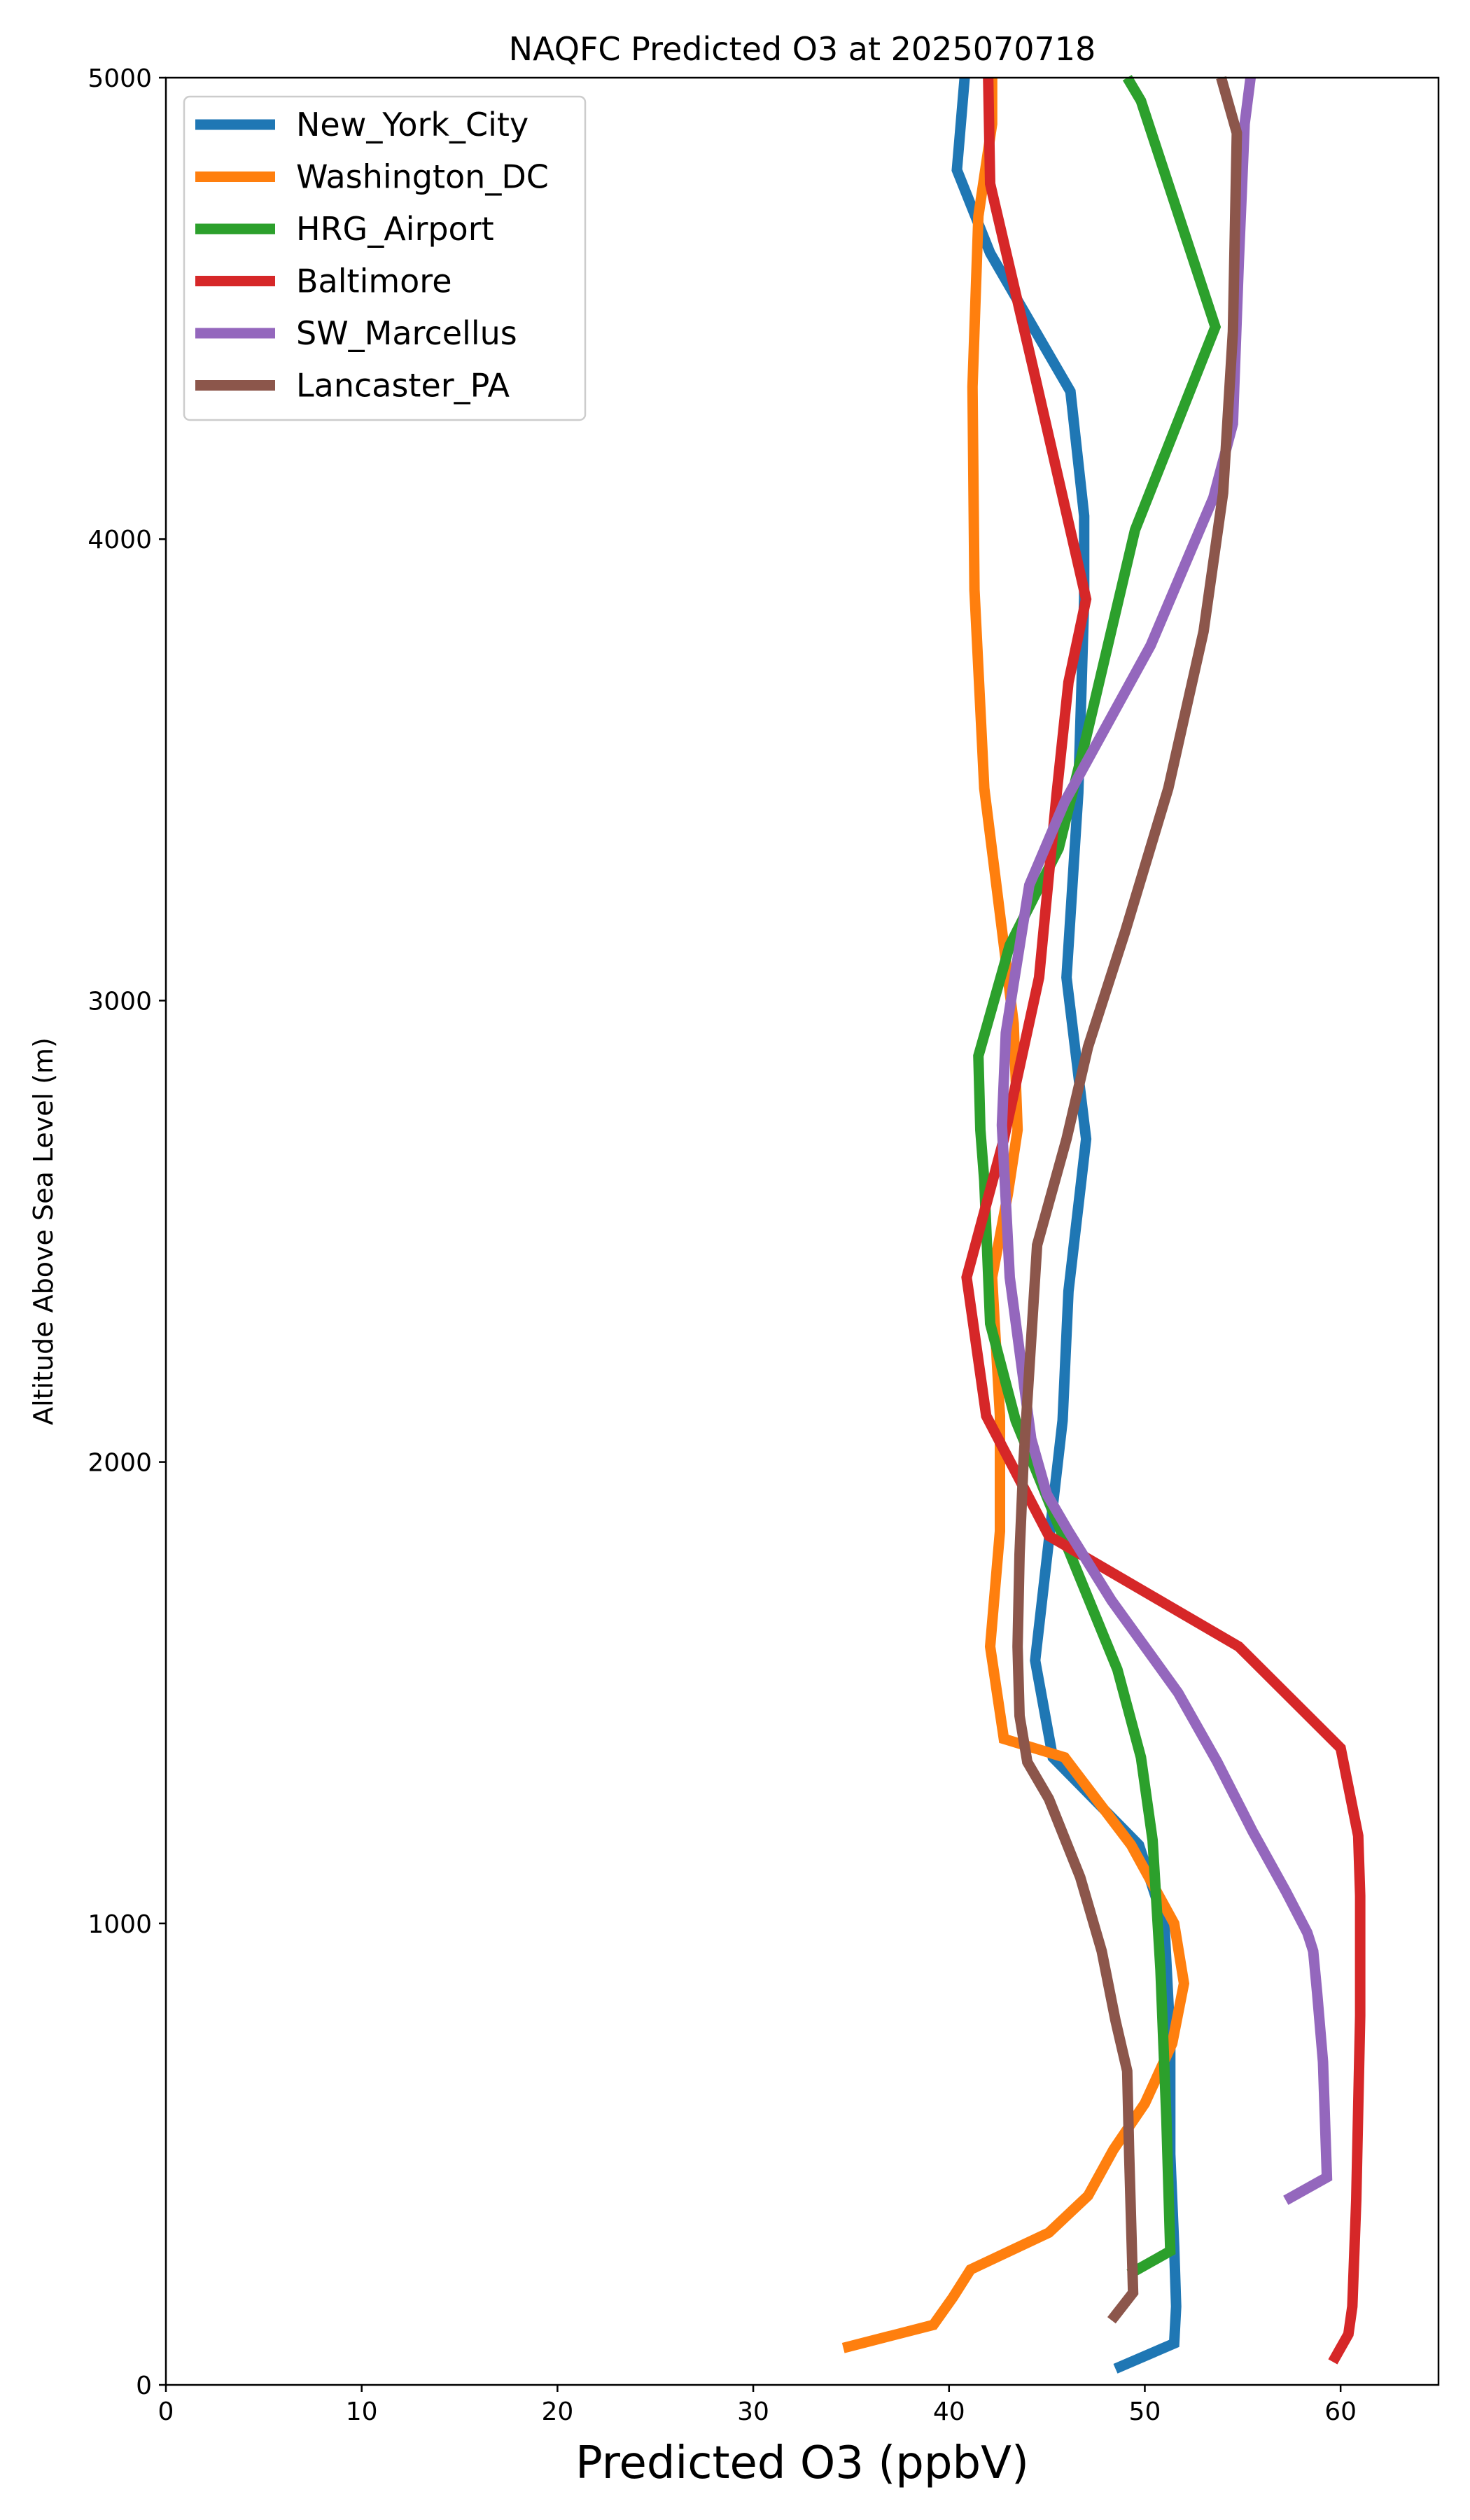  I want to click on legend-label: HRG_Airport, so click(395, 229).